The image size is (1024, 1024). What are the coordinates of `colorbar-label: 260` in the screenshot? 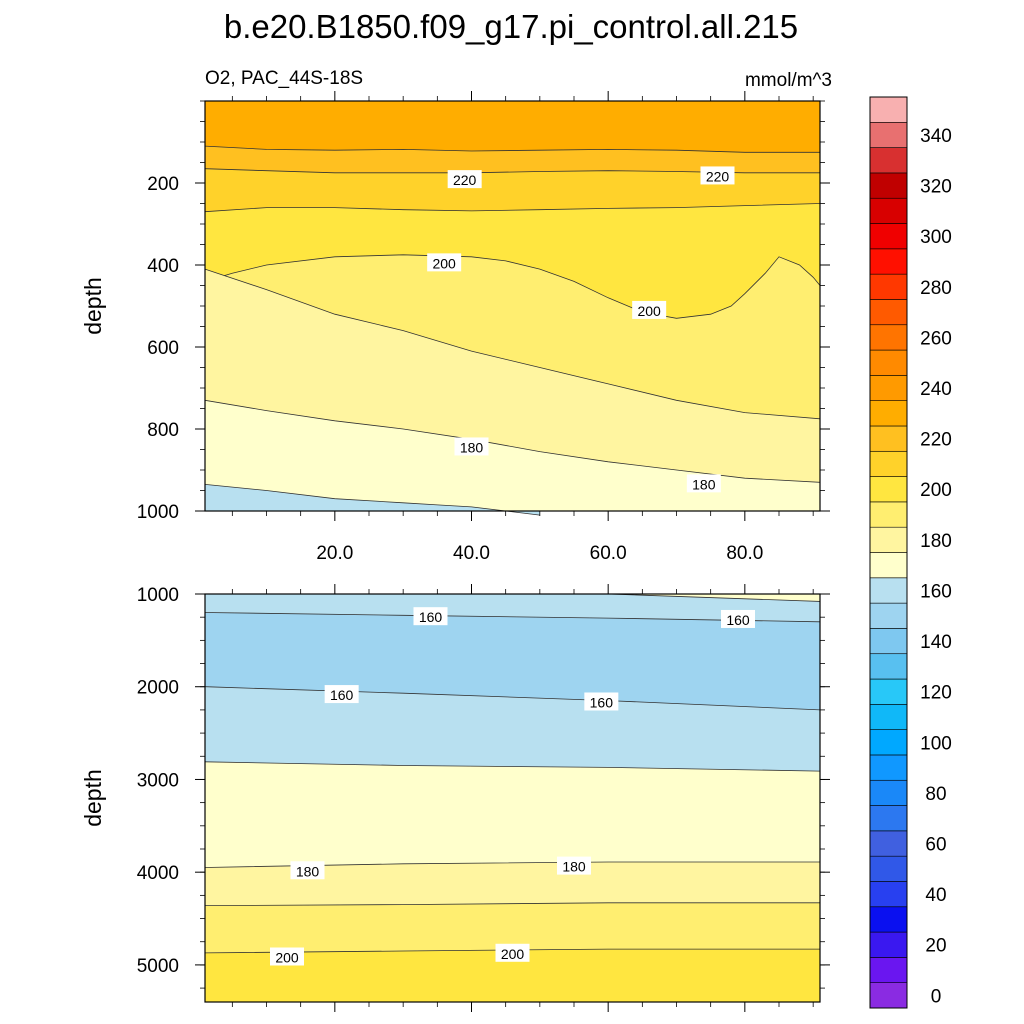 It's located at (936, 338).